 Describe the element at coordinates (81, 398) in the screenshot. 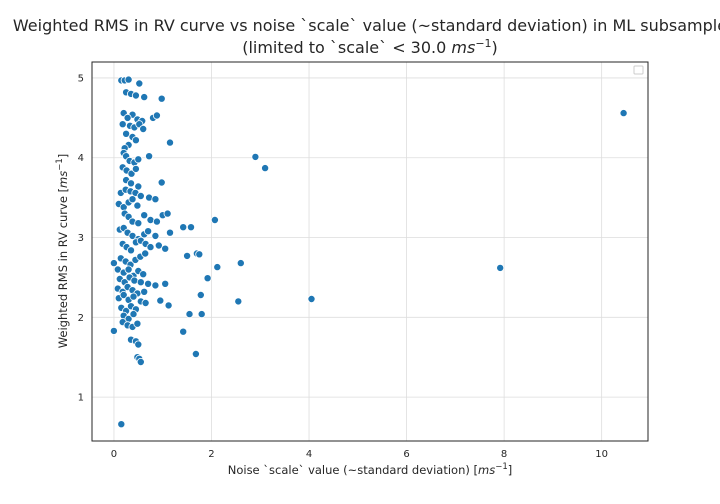

I see `y-tick-label: 1` at that location.